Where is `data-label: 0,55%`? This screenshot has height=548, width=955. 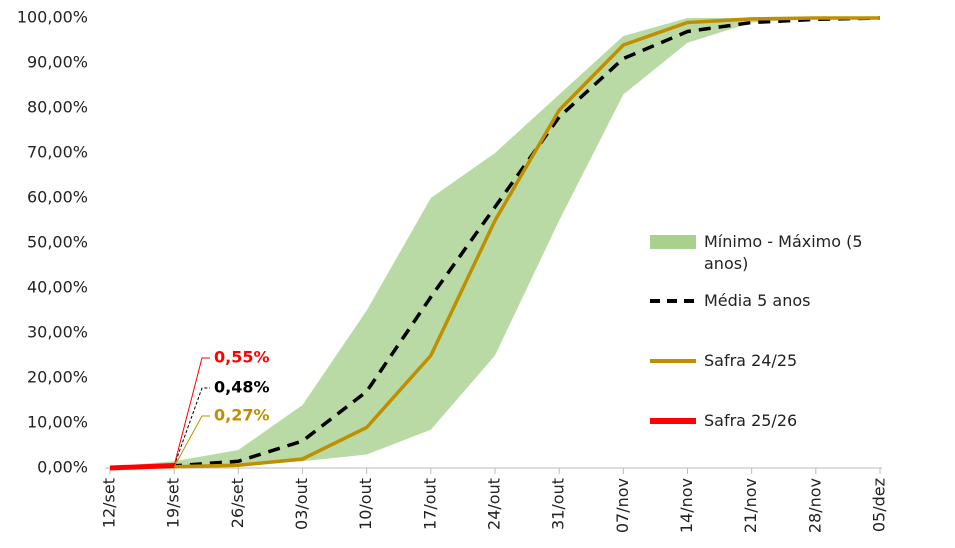
data-label: 0,55% is located at coordinates (242, 357).